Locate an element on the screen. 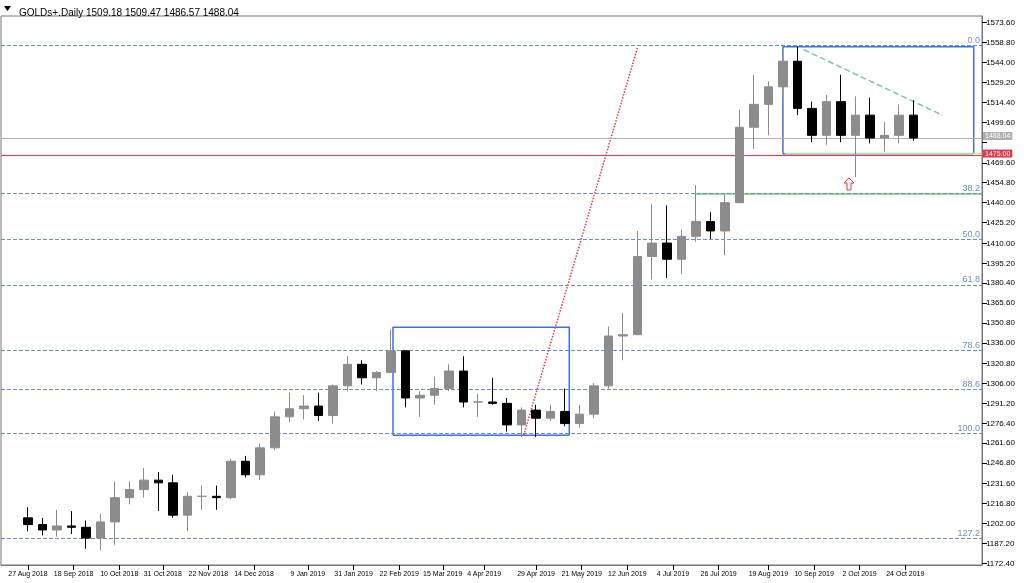 This screenshot has width=1024, height=583. y-tick-label: 1573.60 is located at coordinates (1001, 23).